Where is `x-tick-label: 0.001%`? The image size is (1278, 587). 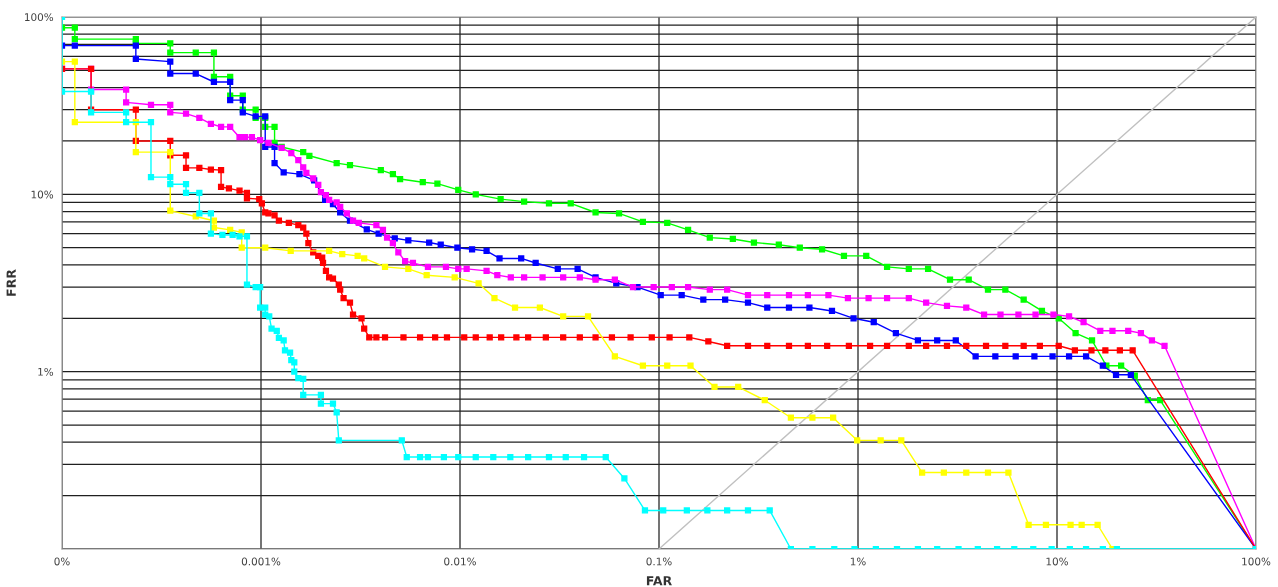
x-tick-label: 0.001% is located at coordinates (261, 561).